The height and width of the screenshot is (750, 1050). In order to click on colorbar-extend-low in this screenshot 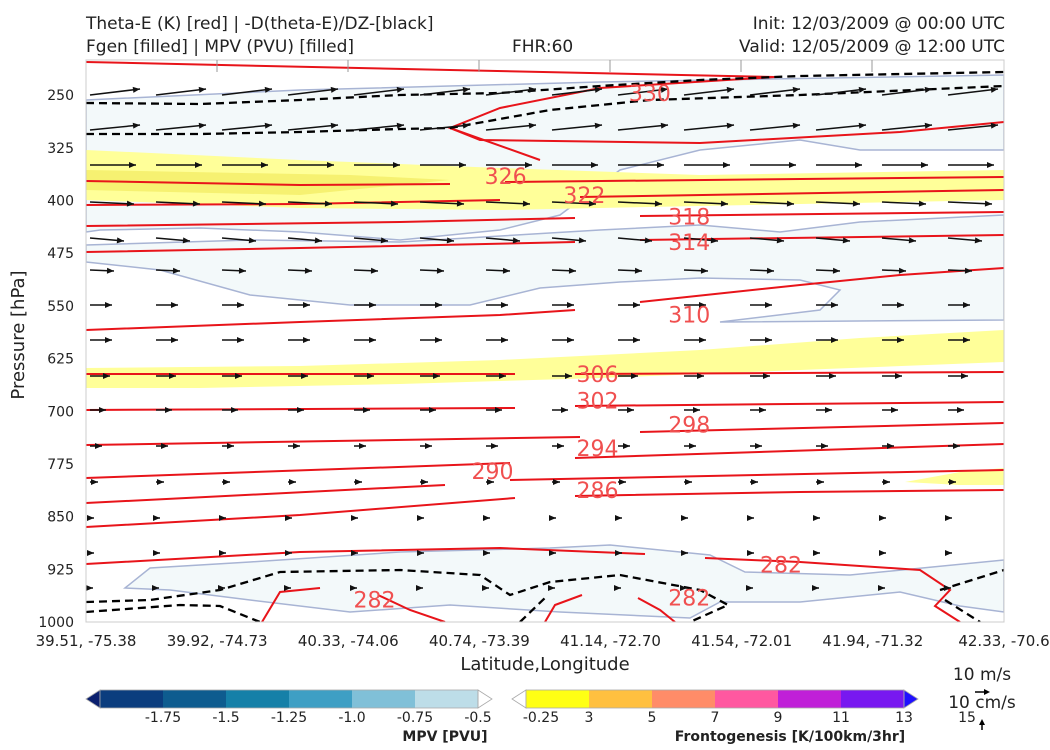, I will do `click(93, 699)`.